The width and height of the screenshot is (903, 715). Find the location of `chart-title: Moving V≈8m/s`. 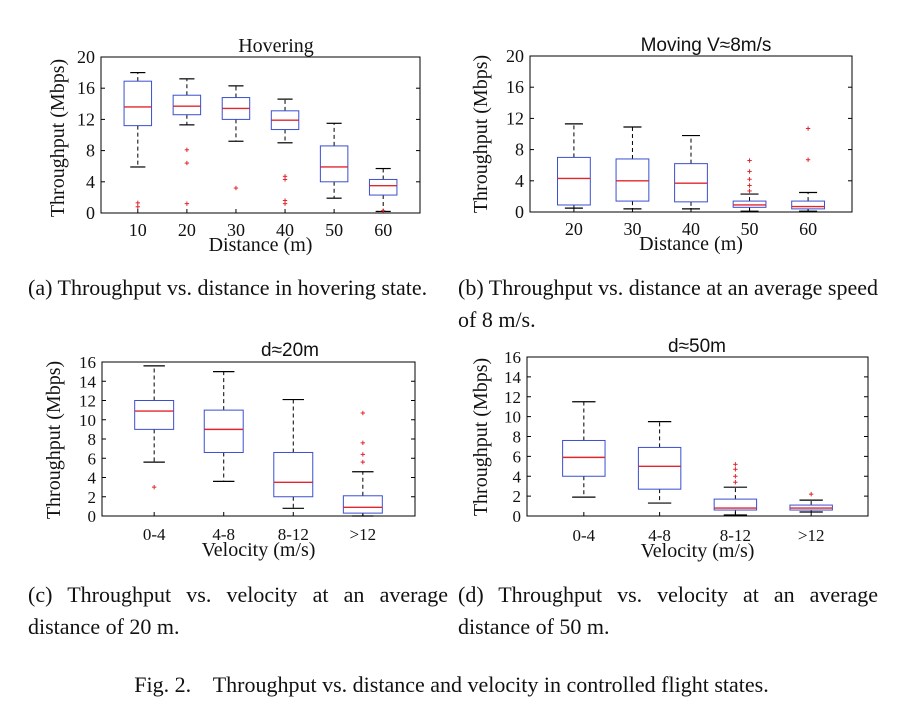

chart-title: Moving V≈8m/s is located at coordinates (706, 45).